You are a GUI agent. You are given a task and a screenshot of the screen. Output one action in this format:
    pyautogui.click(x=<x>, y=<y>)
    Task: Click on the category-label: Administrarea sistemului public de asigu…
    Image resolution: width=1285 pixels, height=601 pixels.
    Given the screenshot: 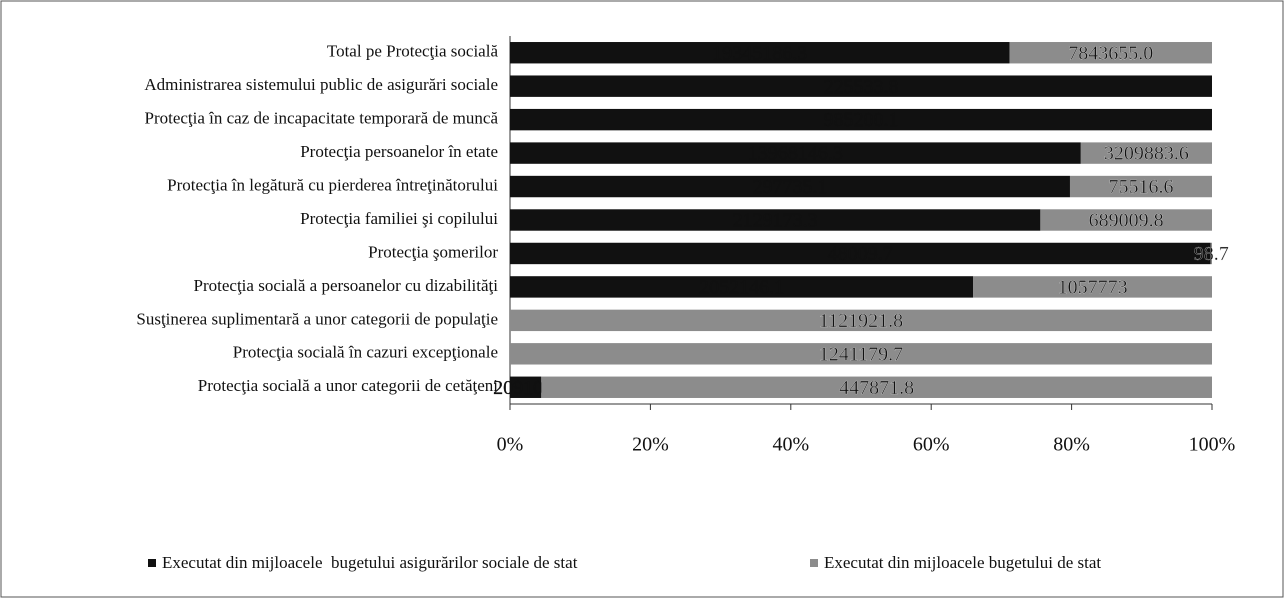 What is the action you would take?
    pyautogui.click(x=321, y=84)
    